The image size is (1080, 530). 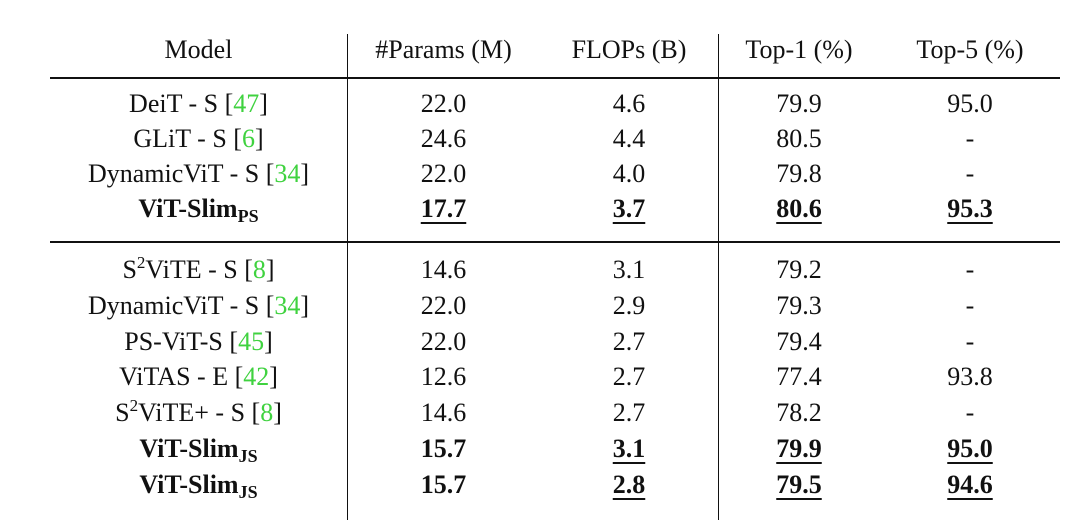 I want to click on value: 94.6, so click(x=970, y=484).